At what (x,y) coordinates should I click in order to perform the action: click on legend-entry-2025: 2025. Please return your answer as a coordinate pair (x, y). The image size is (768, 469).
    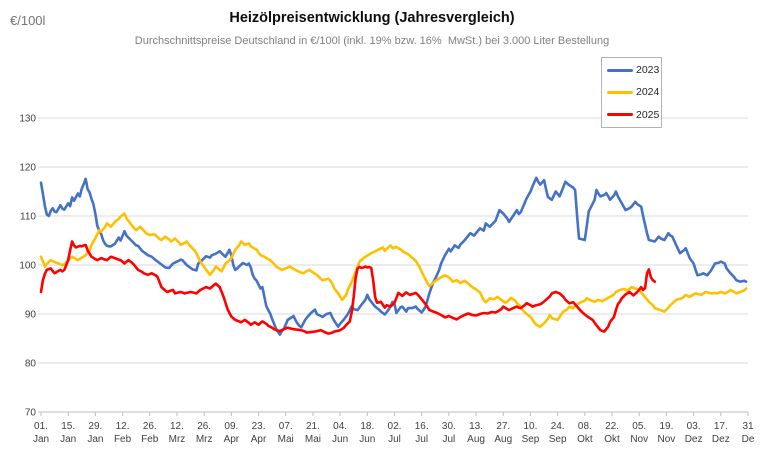
    Looking at the image, I should click on (633, 114).